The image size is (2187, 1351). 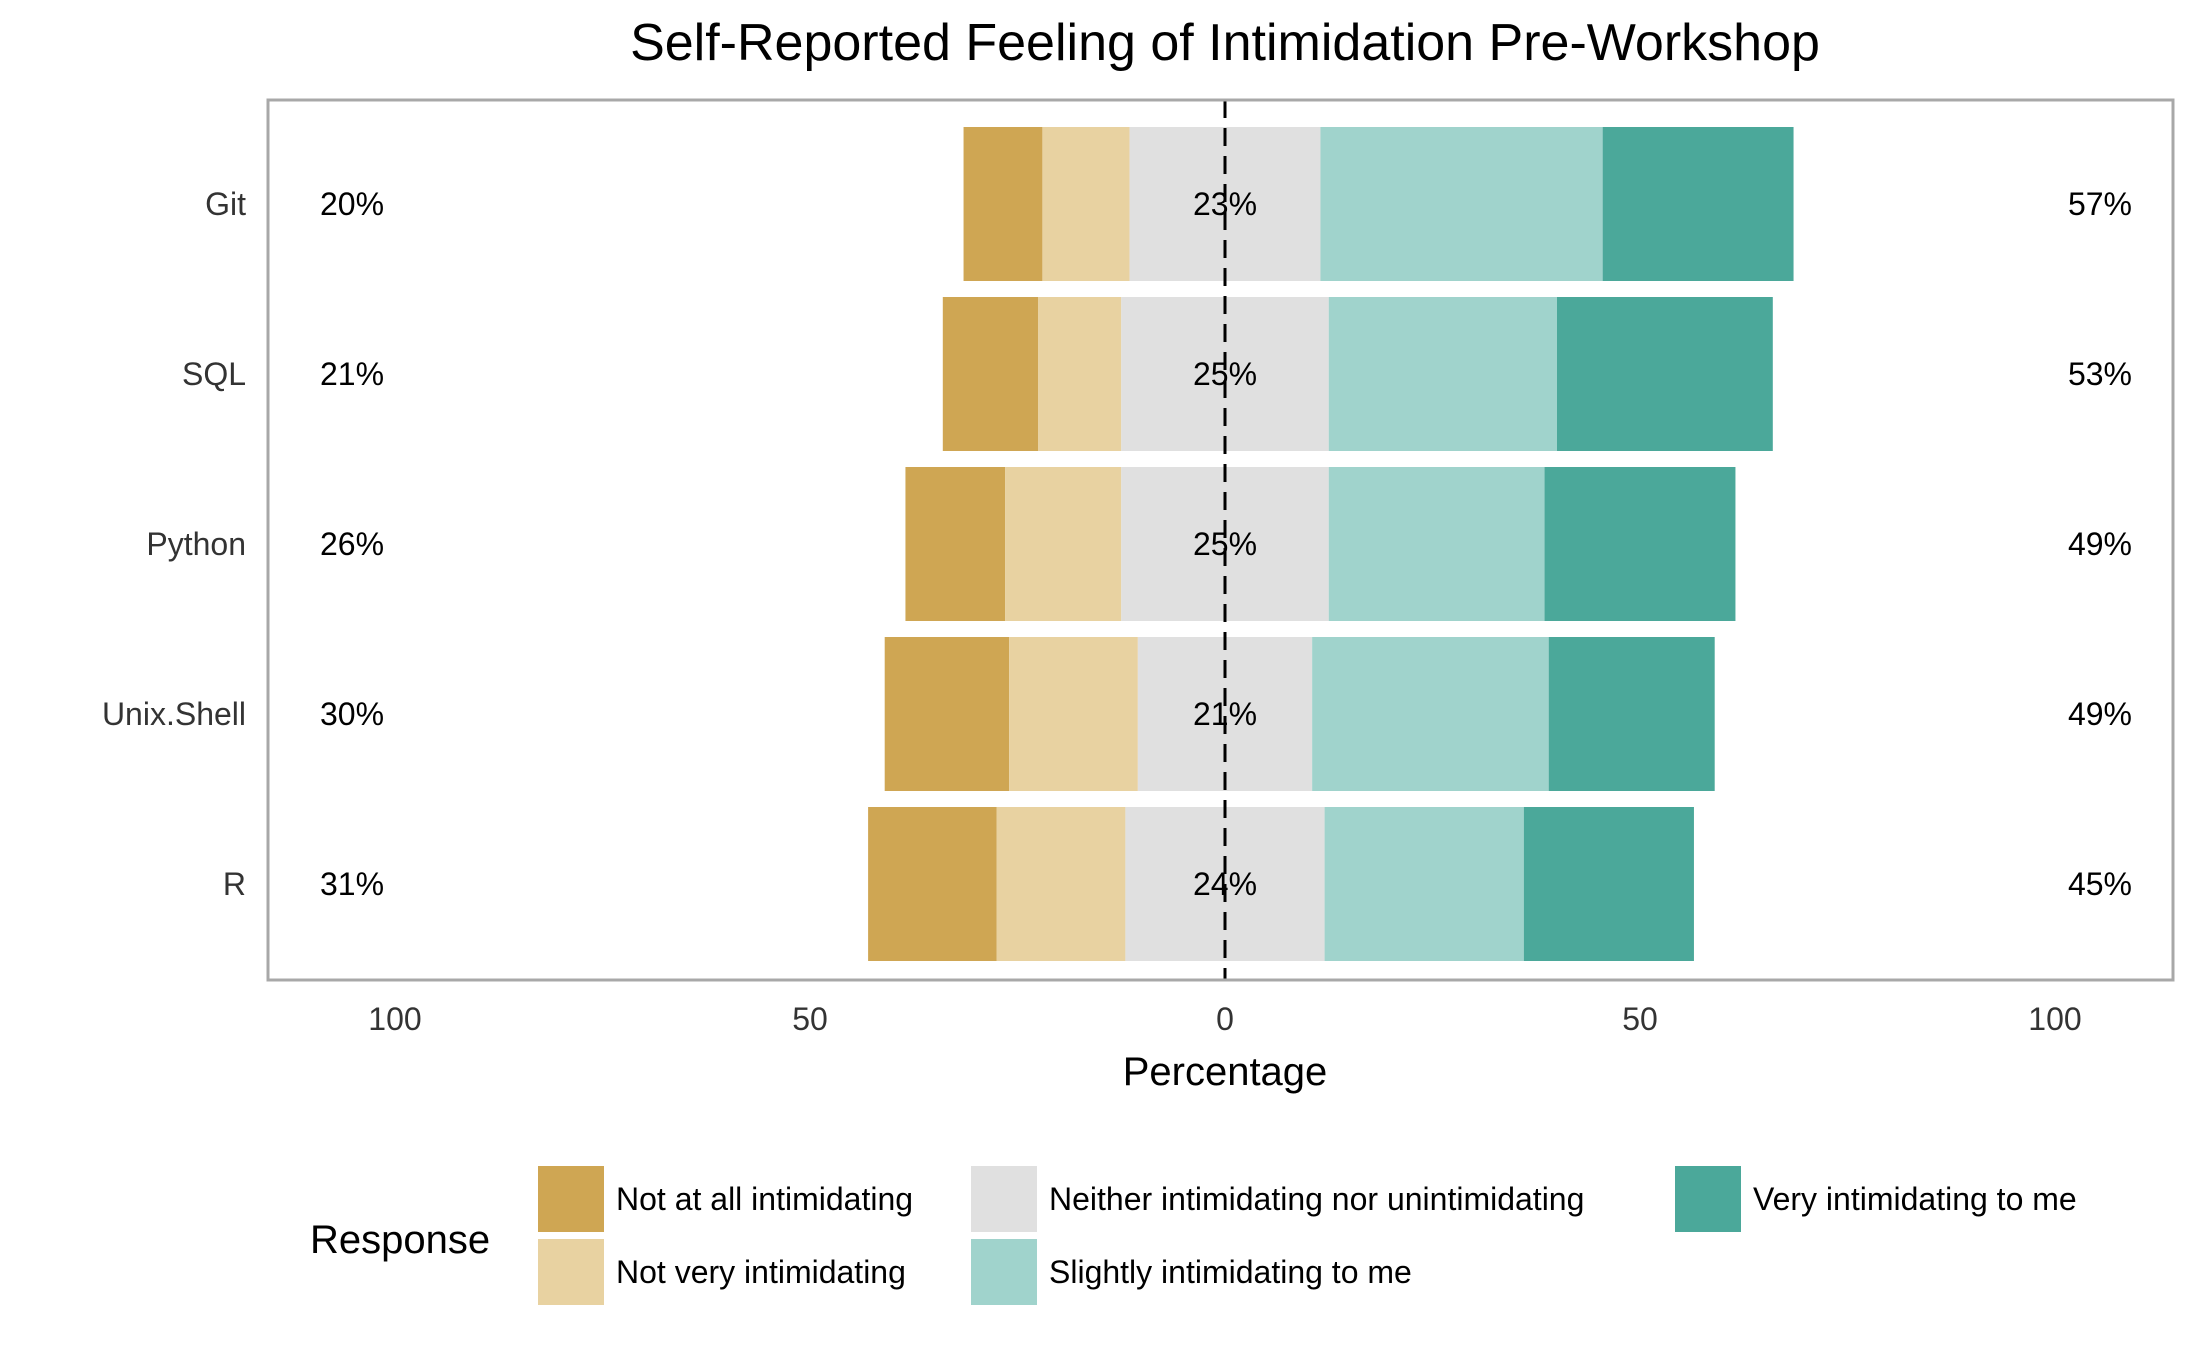 What do you see at coordinates (234, 884) in the screenshot?
I see `category-label: R` at bounding box center [234, 884].